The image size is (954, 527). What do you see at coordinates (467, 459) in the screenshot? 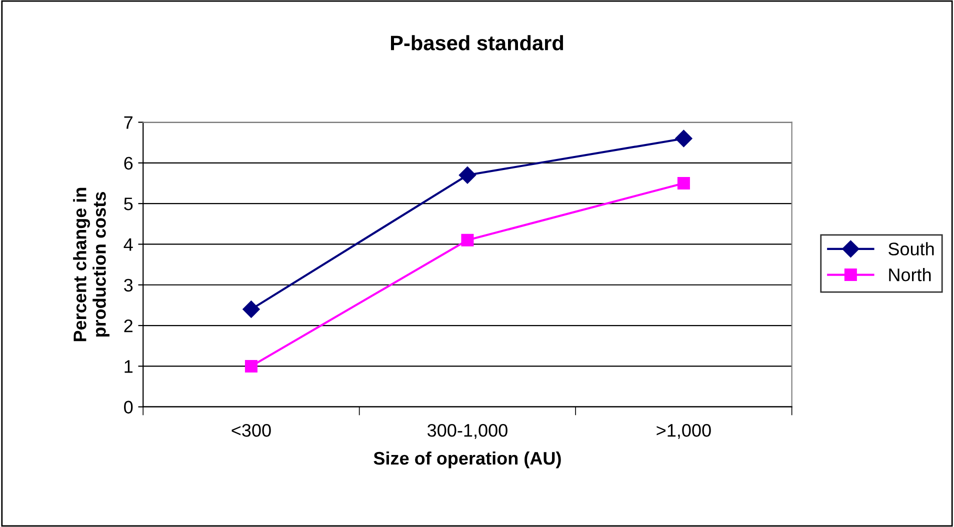
I see `x-axis-title: Size of operation (AU)` at bounding box center [467, 459].